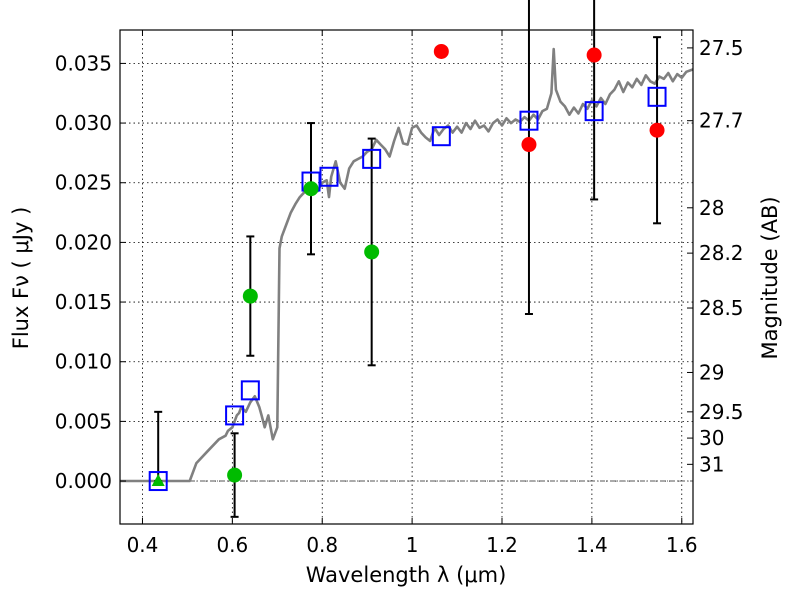 This screenshot has height=600, width=800. Describe the element at coordinates (502, 545) in the screenshot. I see `x-tick-label: 1.2` at that location.